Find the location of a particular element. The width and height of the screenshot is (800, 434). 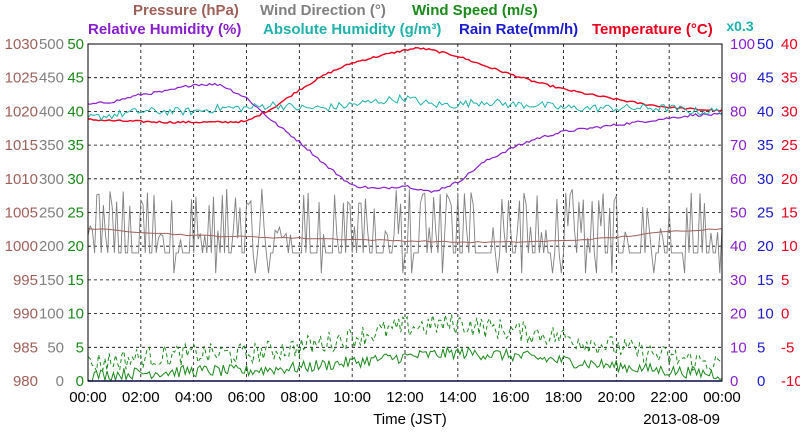

relative_humidity-tick-label: 50 is located at coordinates (738, 213).